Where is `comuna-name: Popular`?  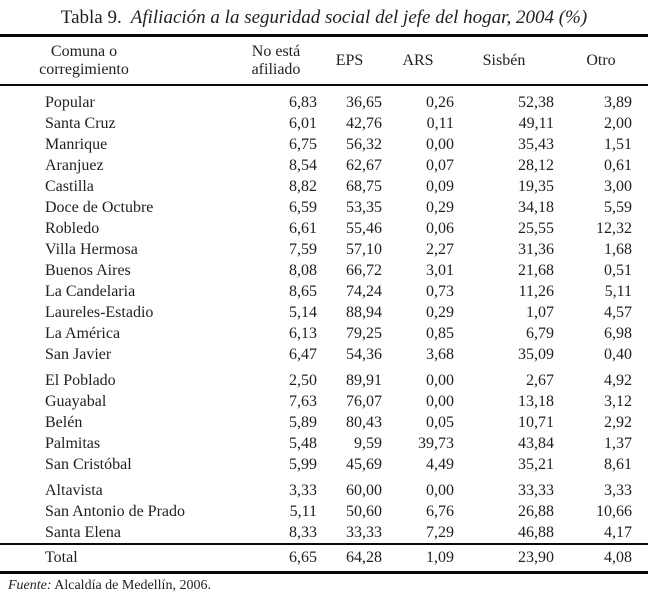 comuna-name: Popular is located at coordinates (70, 102).